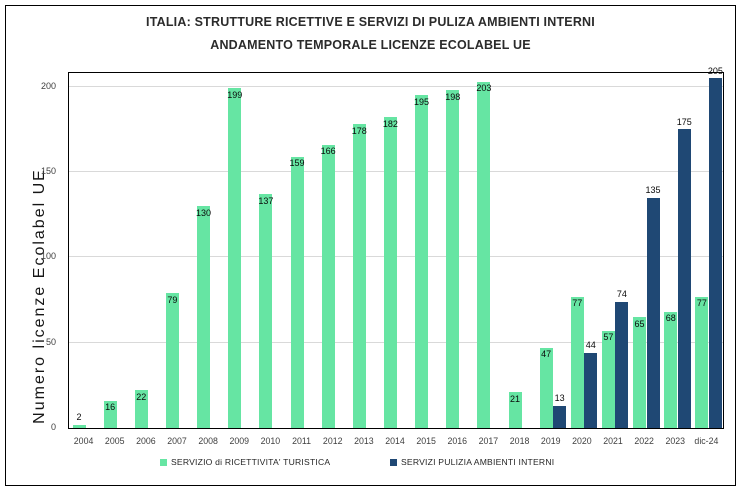  Describe the element at coordinates (48, 256) in the screenshot. I see `y-tick-label-100: 100` at that location.